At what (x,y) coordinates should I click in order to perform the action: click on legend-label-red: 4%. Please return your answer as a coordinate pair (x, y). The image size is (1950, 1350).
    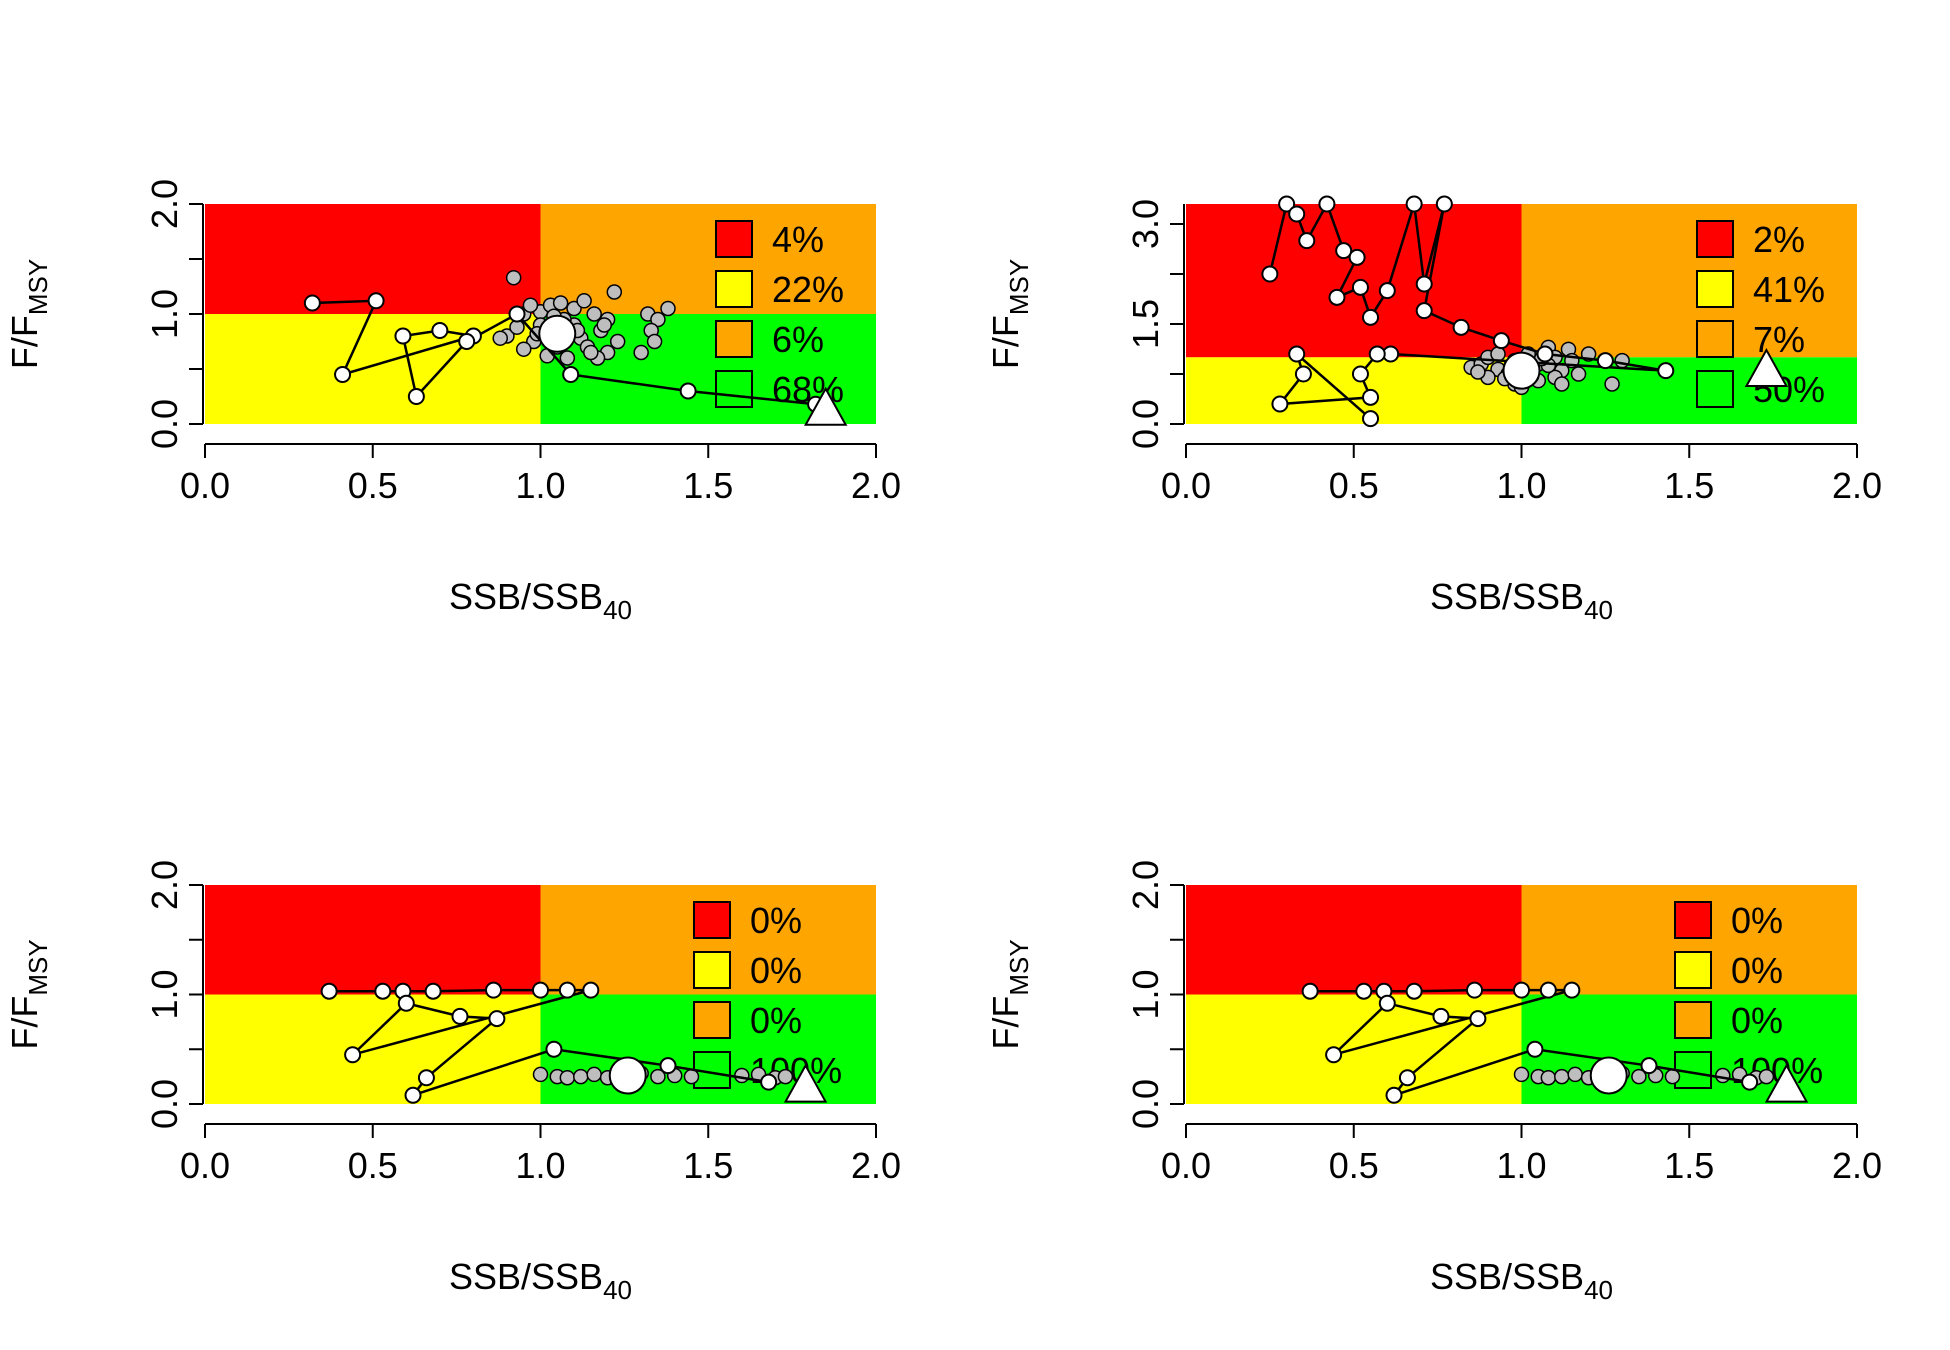
    Looking at the image, I should click on (798, 239).